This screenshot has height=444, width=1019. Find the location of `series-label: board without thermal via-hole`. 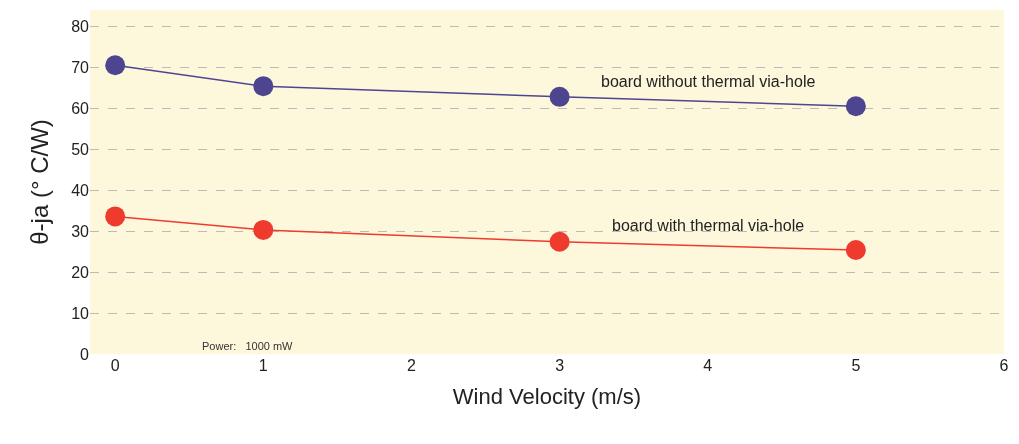

series-label: board without thermal via-hole is located at coordinates (708, 81).